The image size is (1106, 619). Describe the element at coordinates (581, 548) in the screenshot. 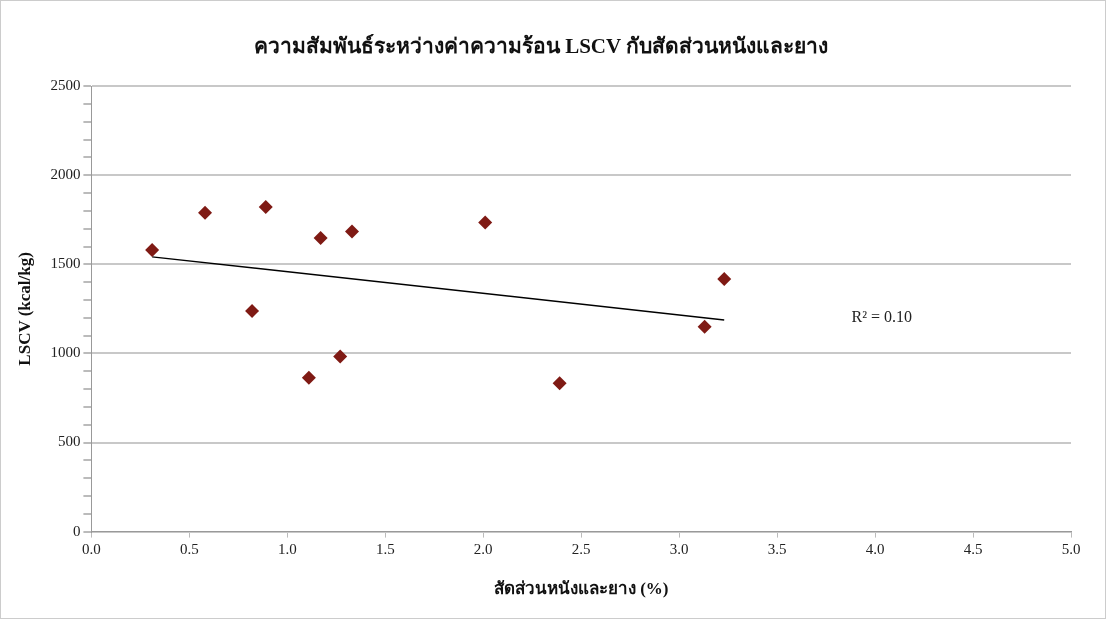

I see `x-tick-label: 2.5` at that location.